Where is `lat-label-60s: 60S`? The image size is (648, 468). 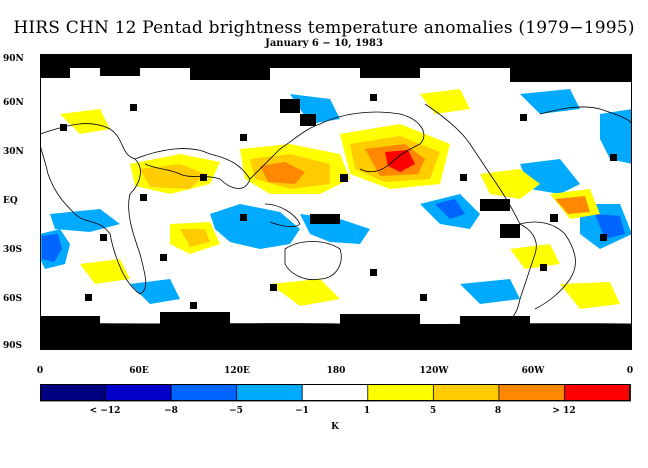 lat-label-60s: 60S is located at coordinates (13, 299).